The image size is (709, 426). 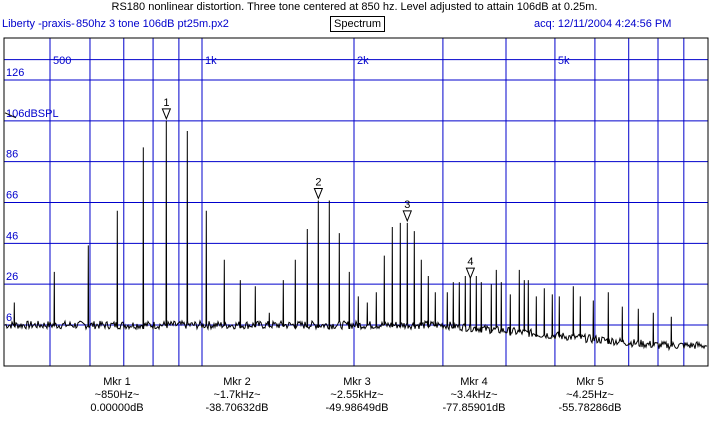 What do you see at coordinates (474, 408) in the screenshot?
I see `marker-4-value: -77.85901dB` at bounding box center [474, 408].